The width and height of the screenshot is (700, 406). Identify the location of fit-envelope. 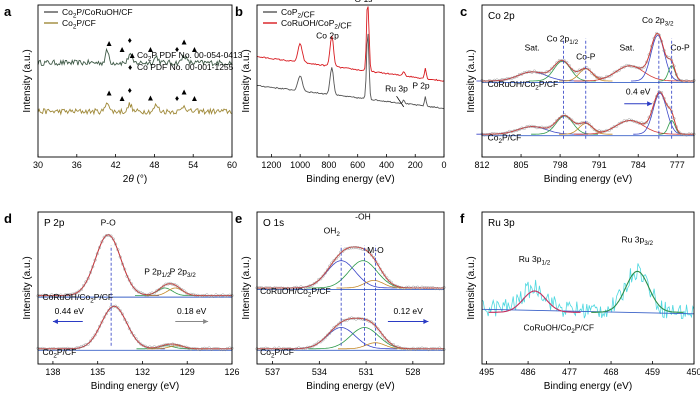
(588, 113).